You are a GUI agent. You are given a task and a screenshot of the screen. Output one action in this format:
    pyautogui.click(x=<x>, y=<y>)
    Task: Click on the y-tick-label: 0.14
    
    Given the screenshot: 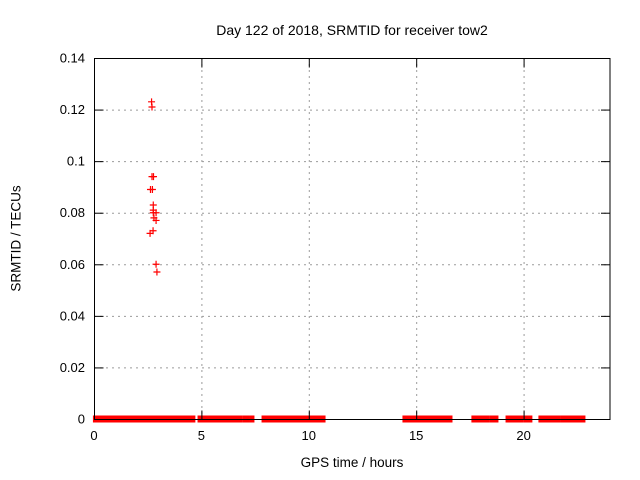 What is the action you would take?
    pyautogui.click(x=72, y=58)
    